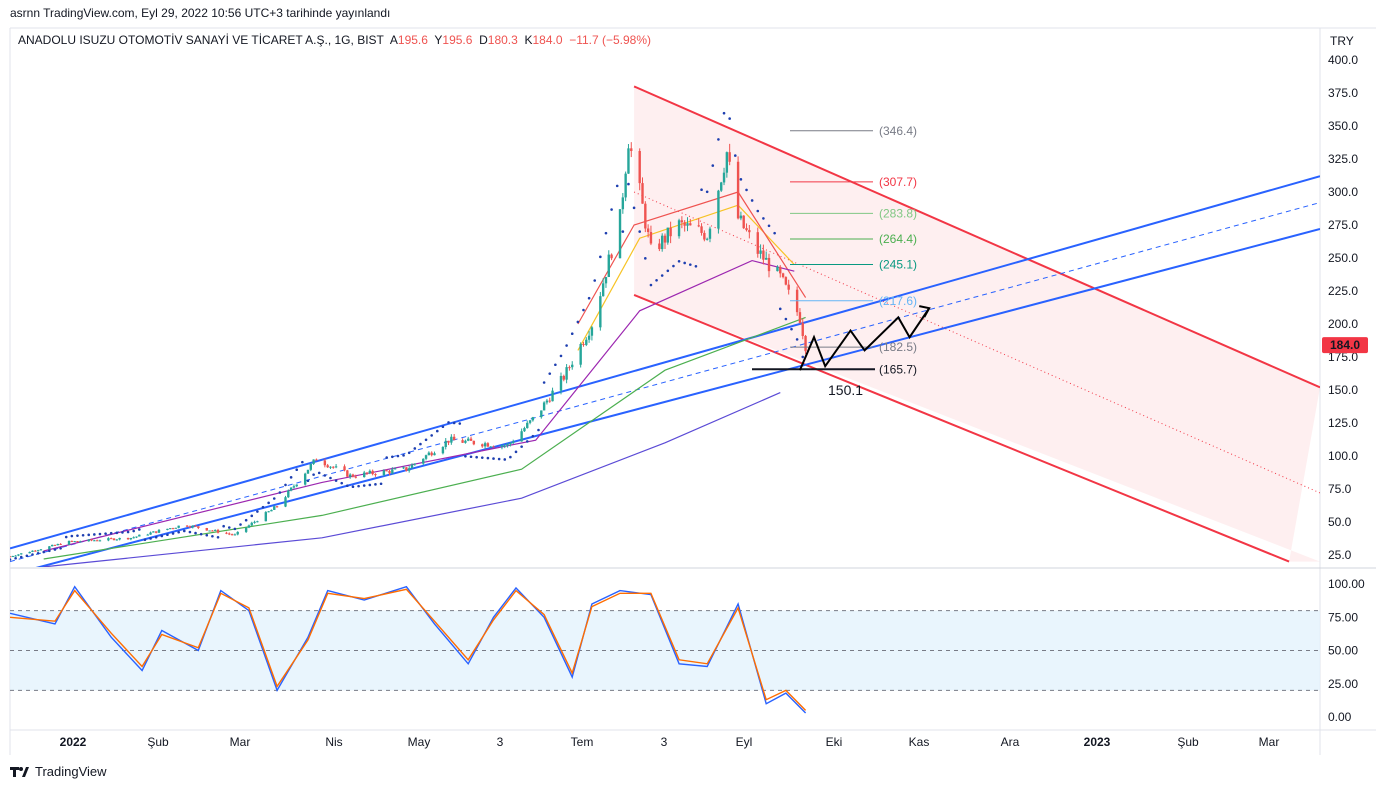  Describe the element at coordinates (1343, 684) in the screenshot. I see `osc-tick-label: 25.00` at that location.